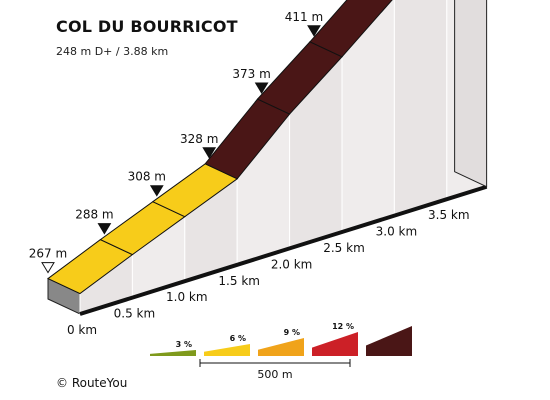  Describe the element at coordinates (420, 108) in the screenshot. I see `profile-side-panel` at that location.